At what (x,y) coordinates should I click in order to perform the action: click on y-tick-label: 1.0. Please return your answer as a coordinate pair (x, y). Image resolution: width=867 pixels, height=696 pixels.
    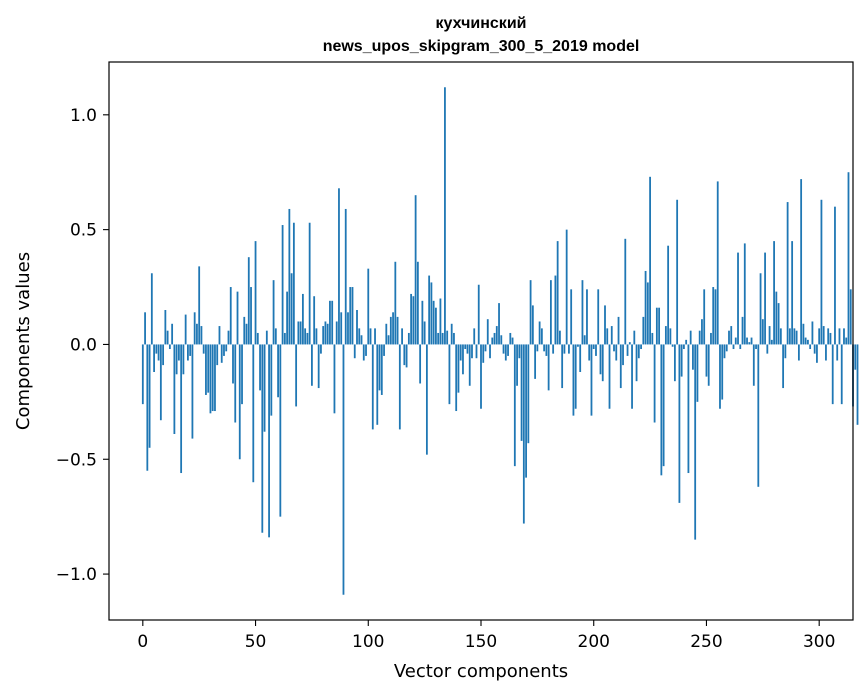
    Looking at the image, I should click on (83, 116).